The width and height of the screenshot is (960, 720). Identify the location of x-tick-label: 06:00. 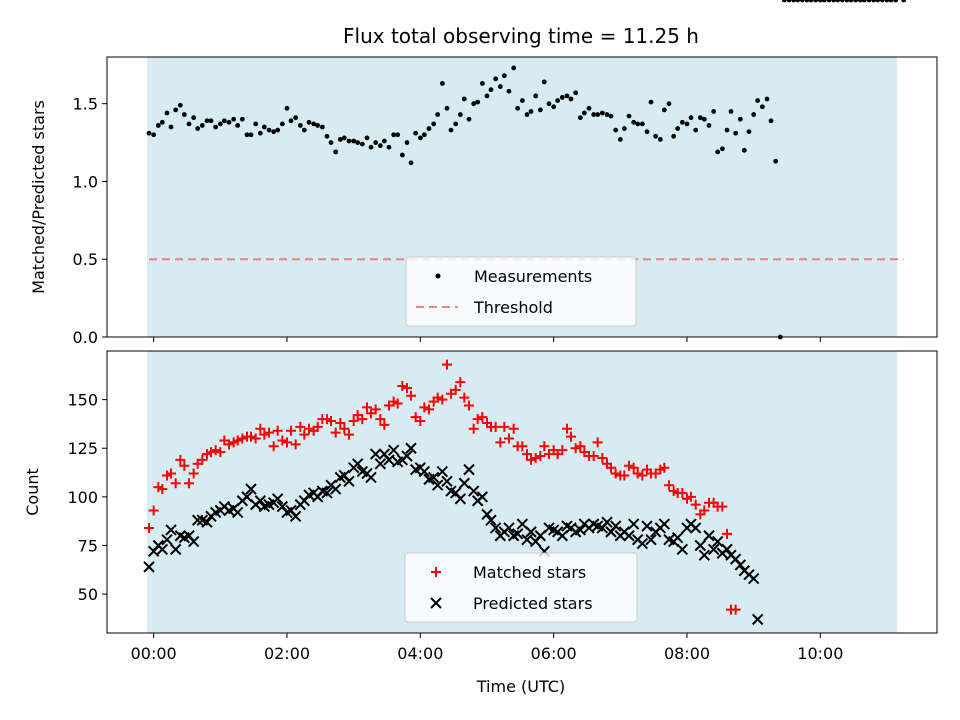
(554, 653).